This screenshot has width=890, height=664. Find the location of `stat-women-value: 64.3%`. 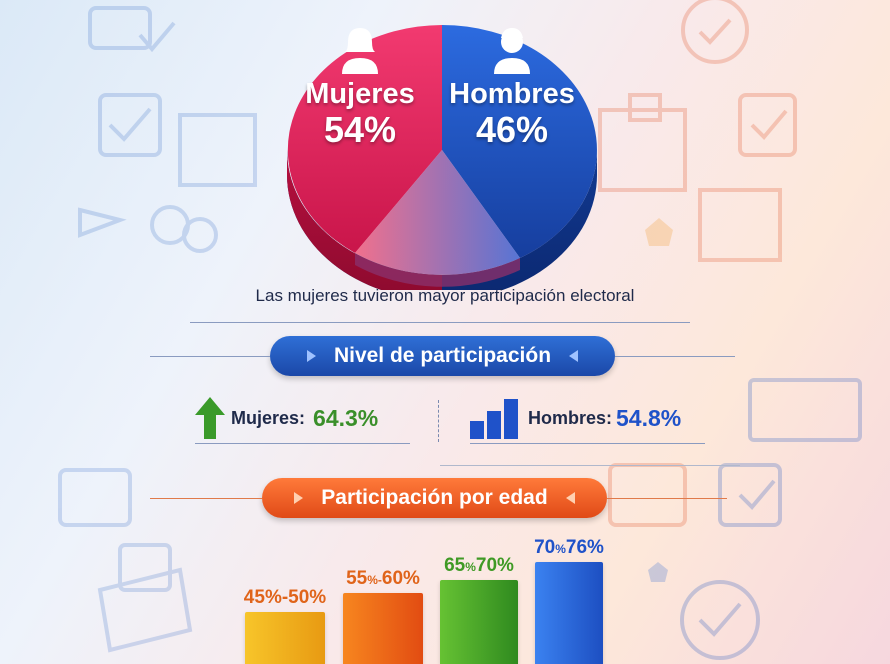

stat-women-value: 64.3% is located at coordinates (346, 417).